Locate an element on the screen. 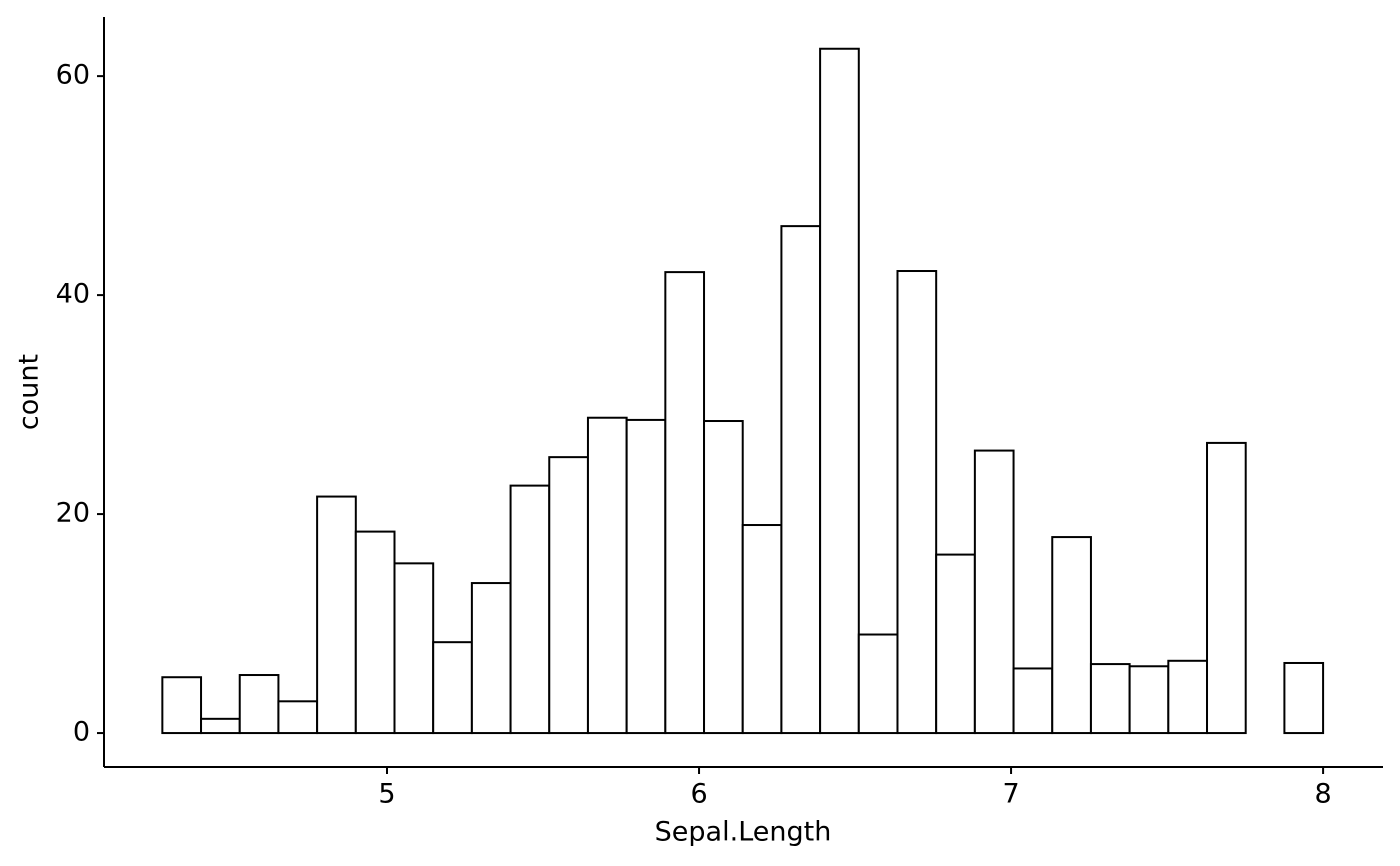  y-tick-label: 60 is located at coordinates (73, 75).